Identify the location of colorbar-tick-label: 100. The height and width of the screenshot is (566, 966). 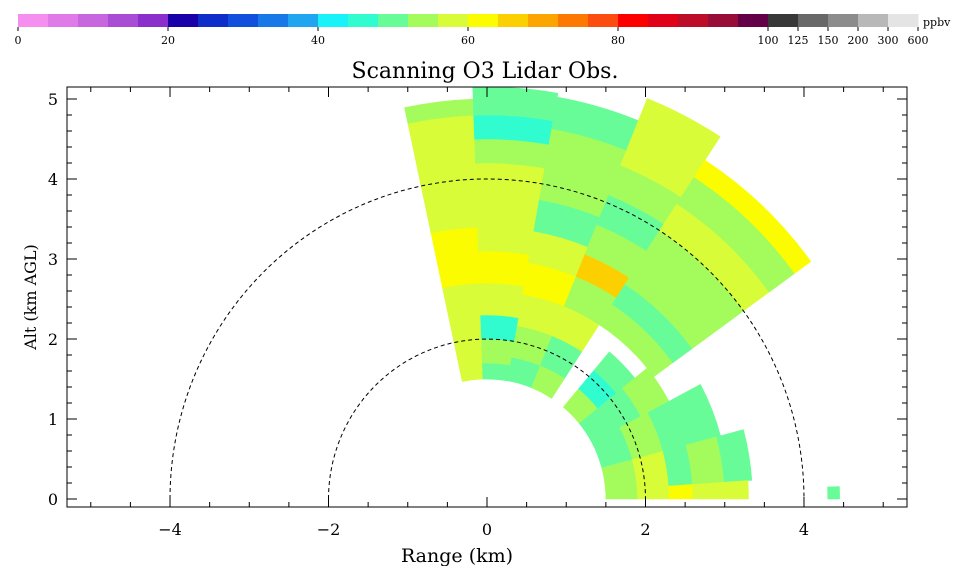
(768, 40).